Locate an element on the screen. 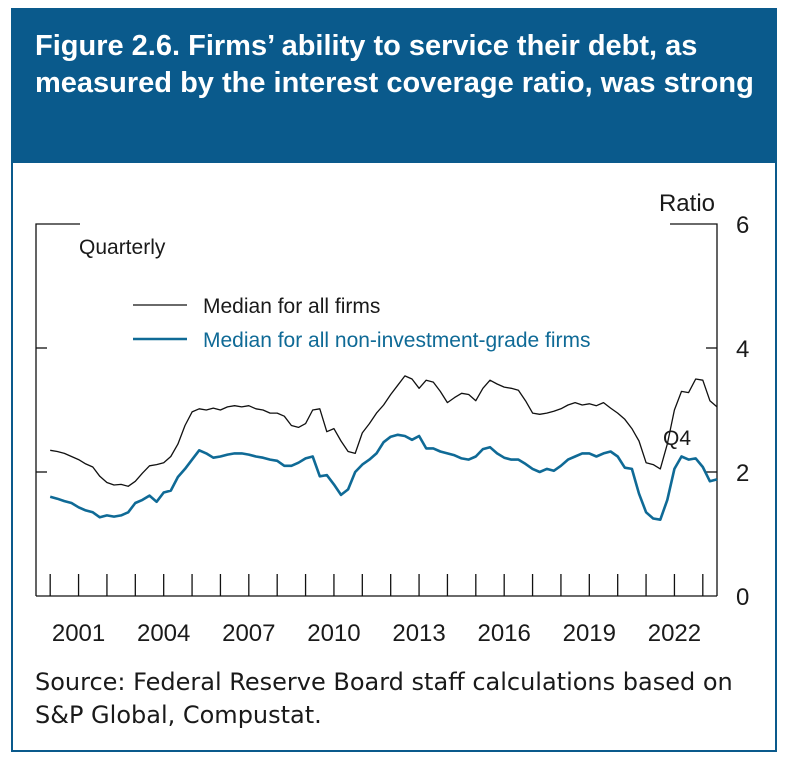 The height and width of the screenshot is (763, 786). left-axis-line is located at coordinates (57, 409).